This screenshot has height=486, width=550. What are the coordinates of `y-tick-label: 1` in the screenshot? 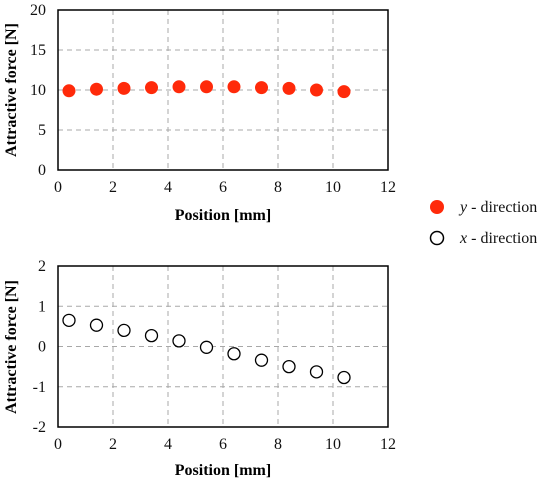 It's located at (42, 306).